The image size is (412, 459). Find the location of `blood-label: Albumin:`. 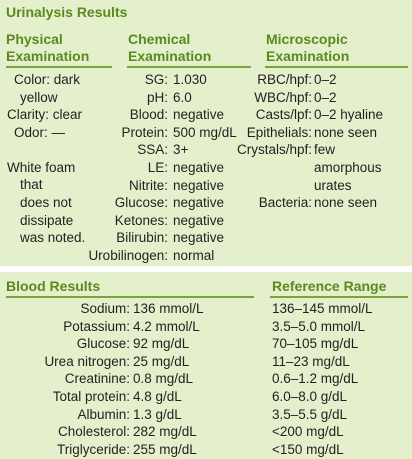

blood-label: Albumin: is located at coordinates (103, 414).